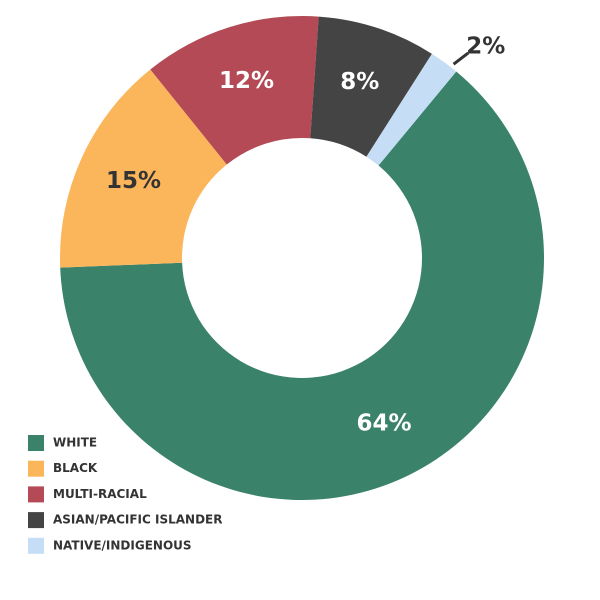  I want to click on legend-label: NATIVE/INDIGENOUS, so click(122, 545).